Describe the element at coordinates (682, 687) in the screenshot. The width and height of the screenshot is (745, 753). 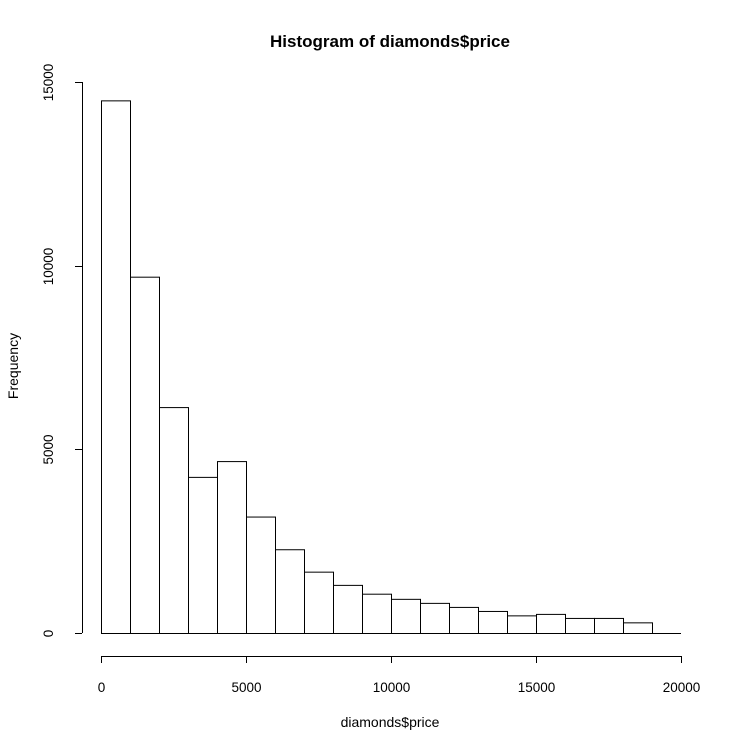
I see `x-tick-label: 20000` at that location.